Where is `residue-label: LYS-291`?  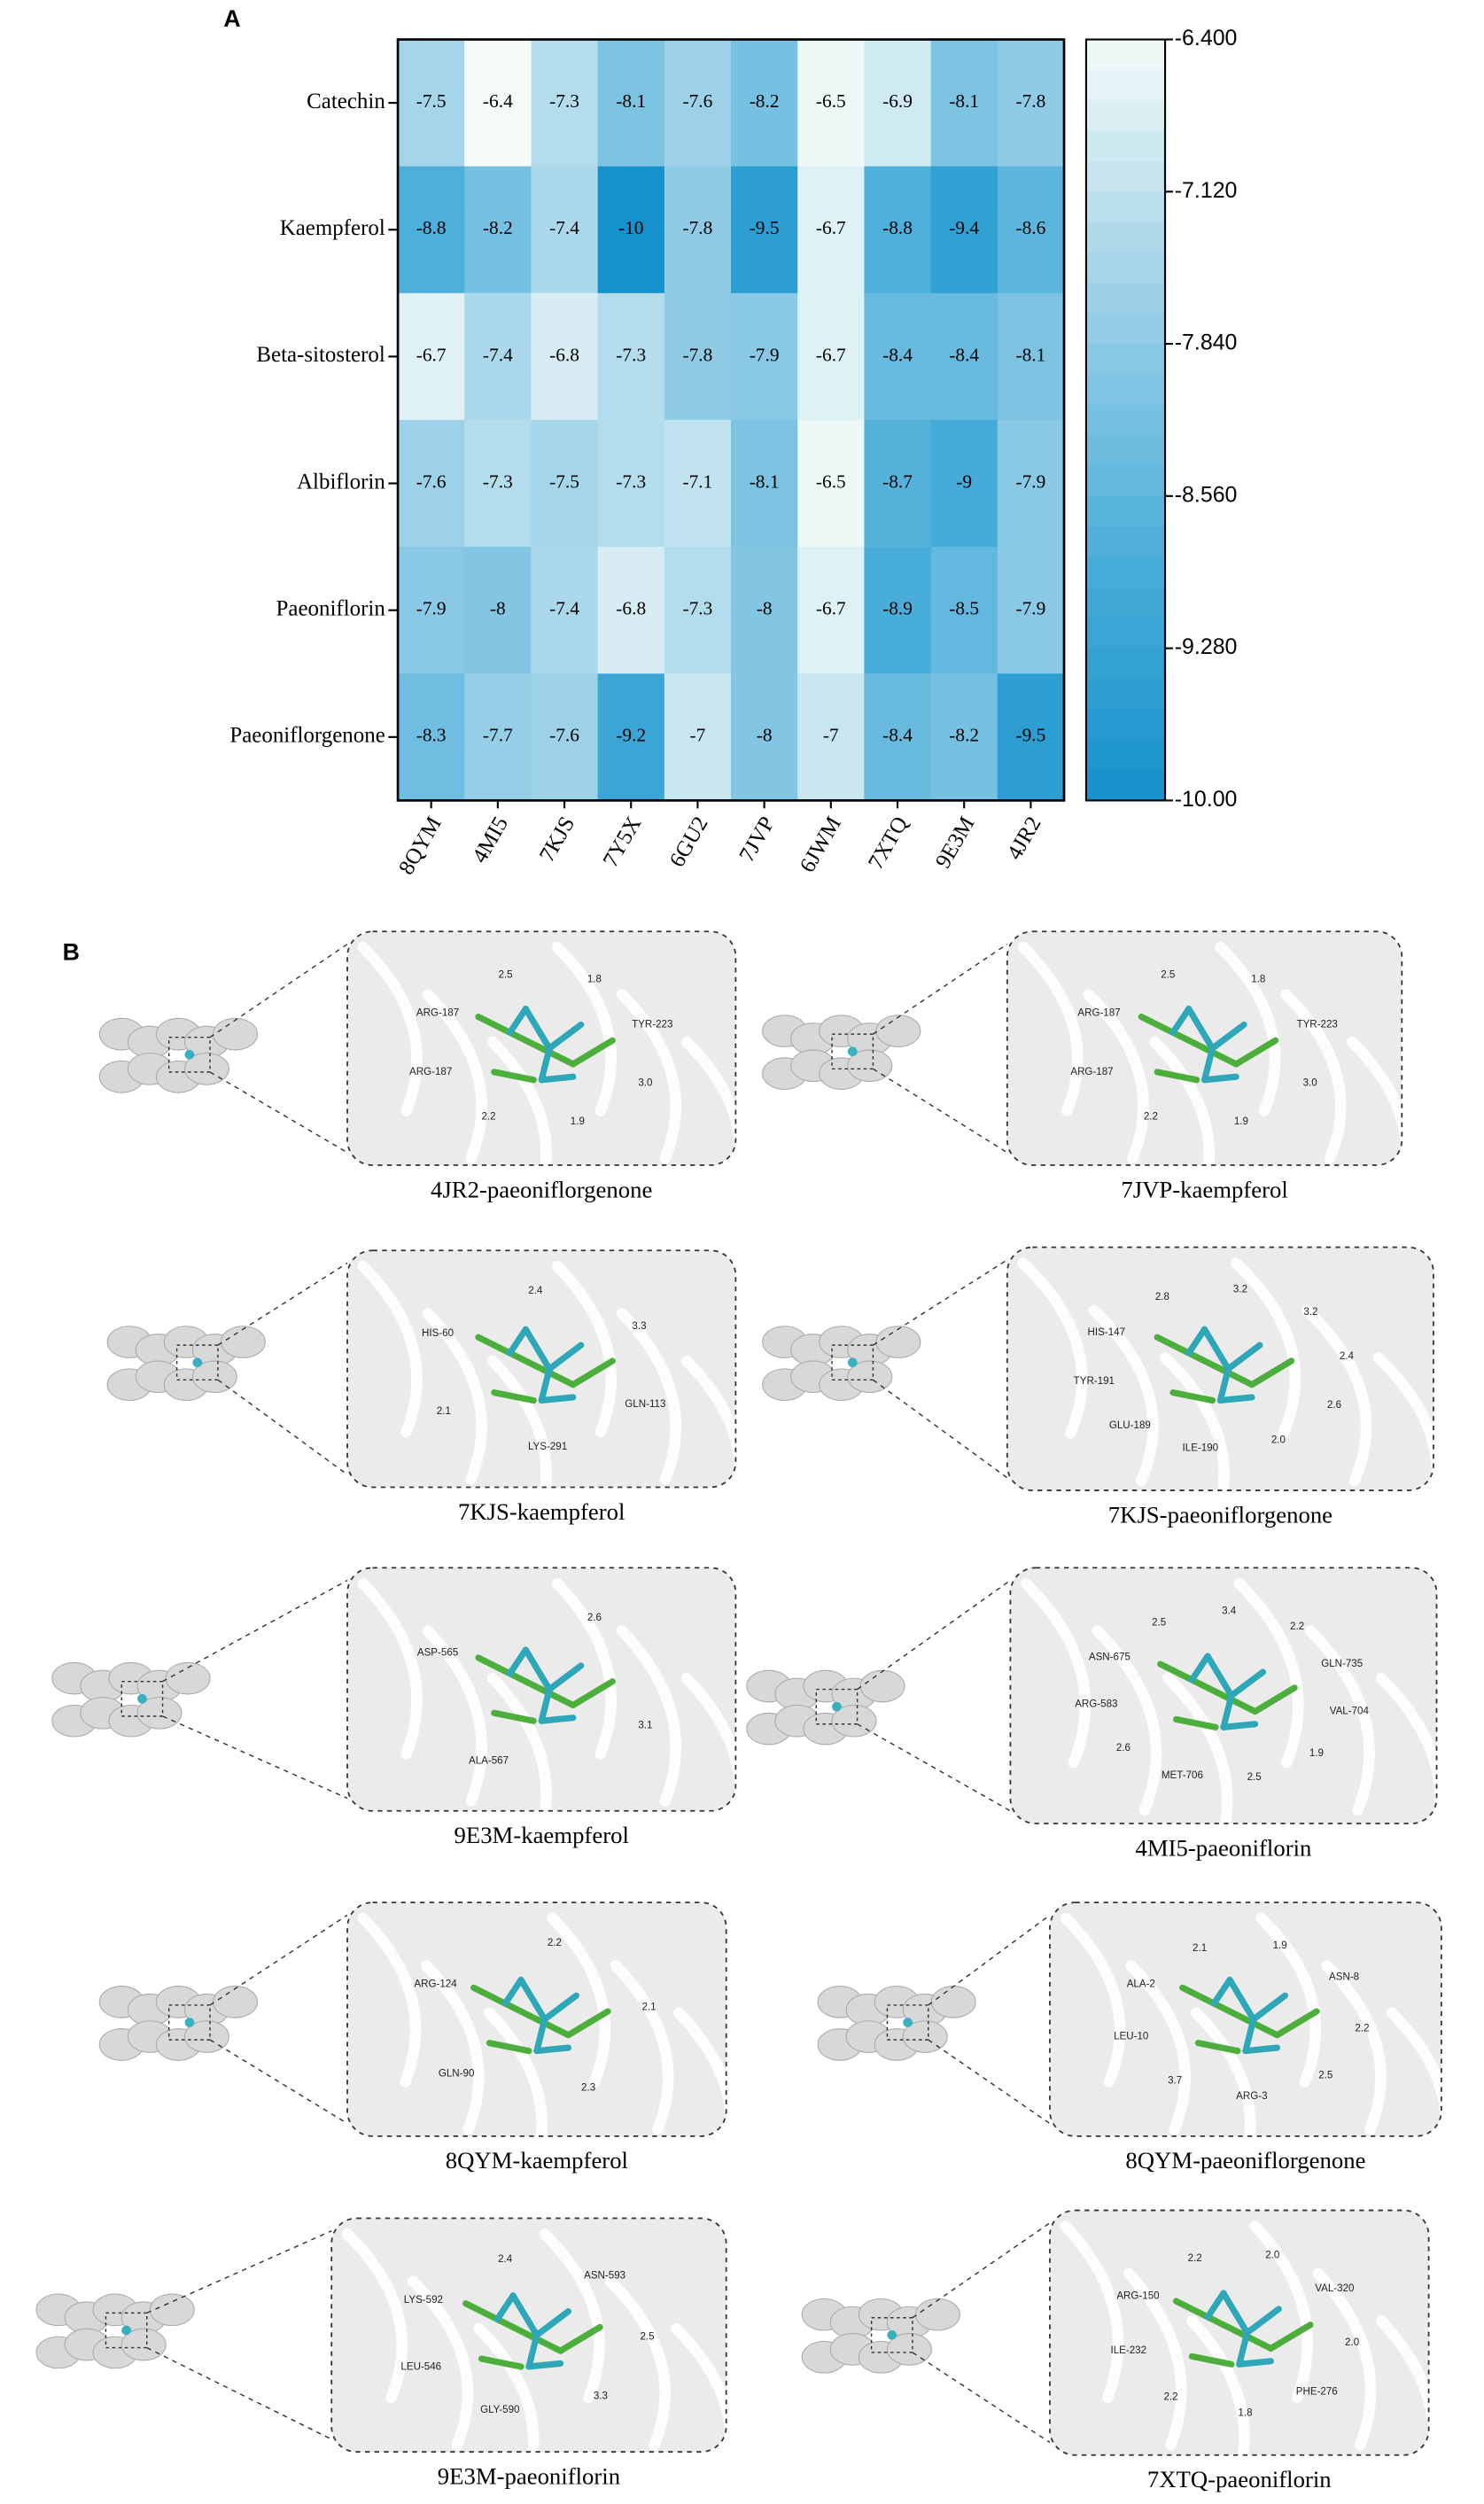
residue-label: LYS-291 is located at coordinates (547, 1447).